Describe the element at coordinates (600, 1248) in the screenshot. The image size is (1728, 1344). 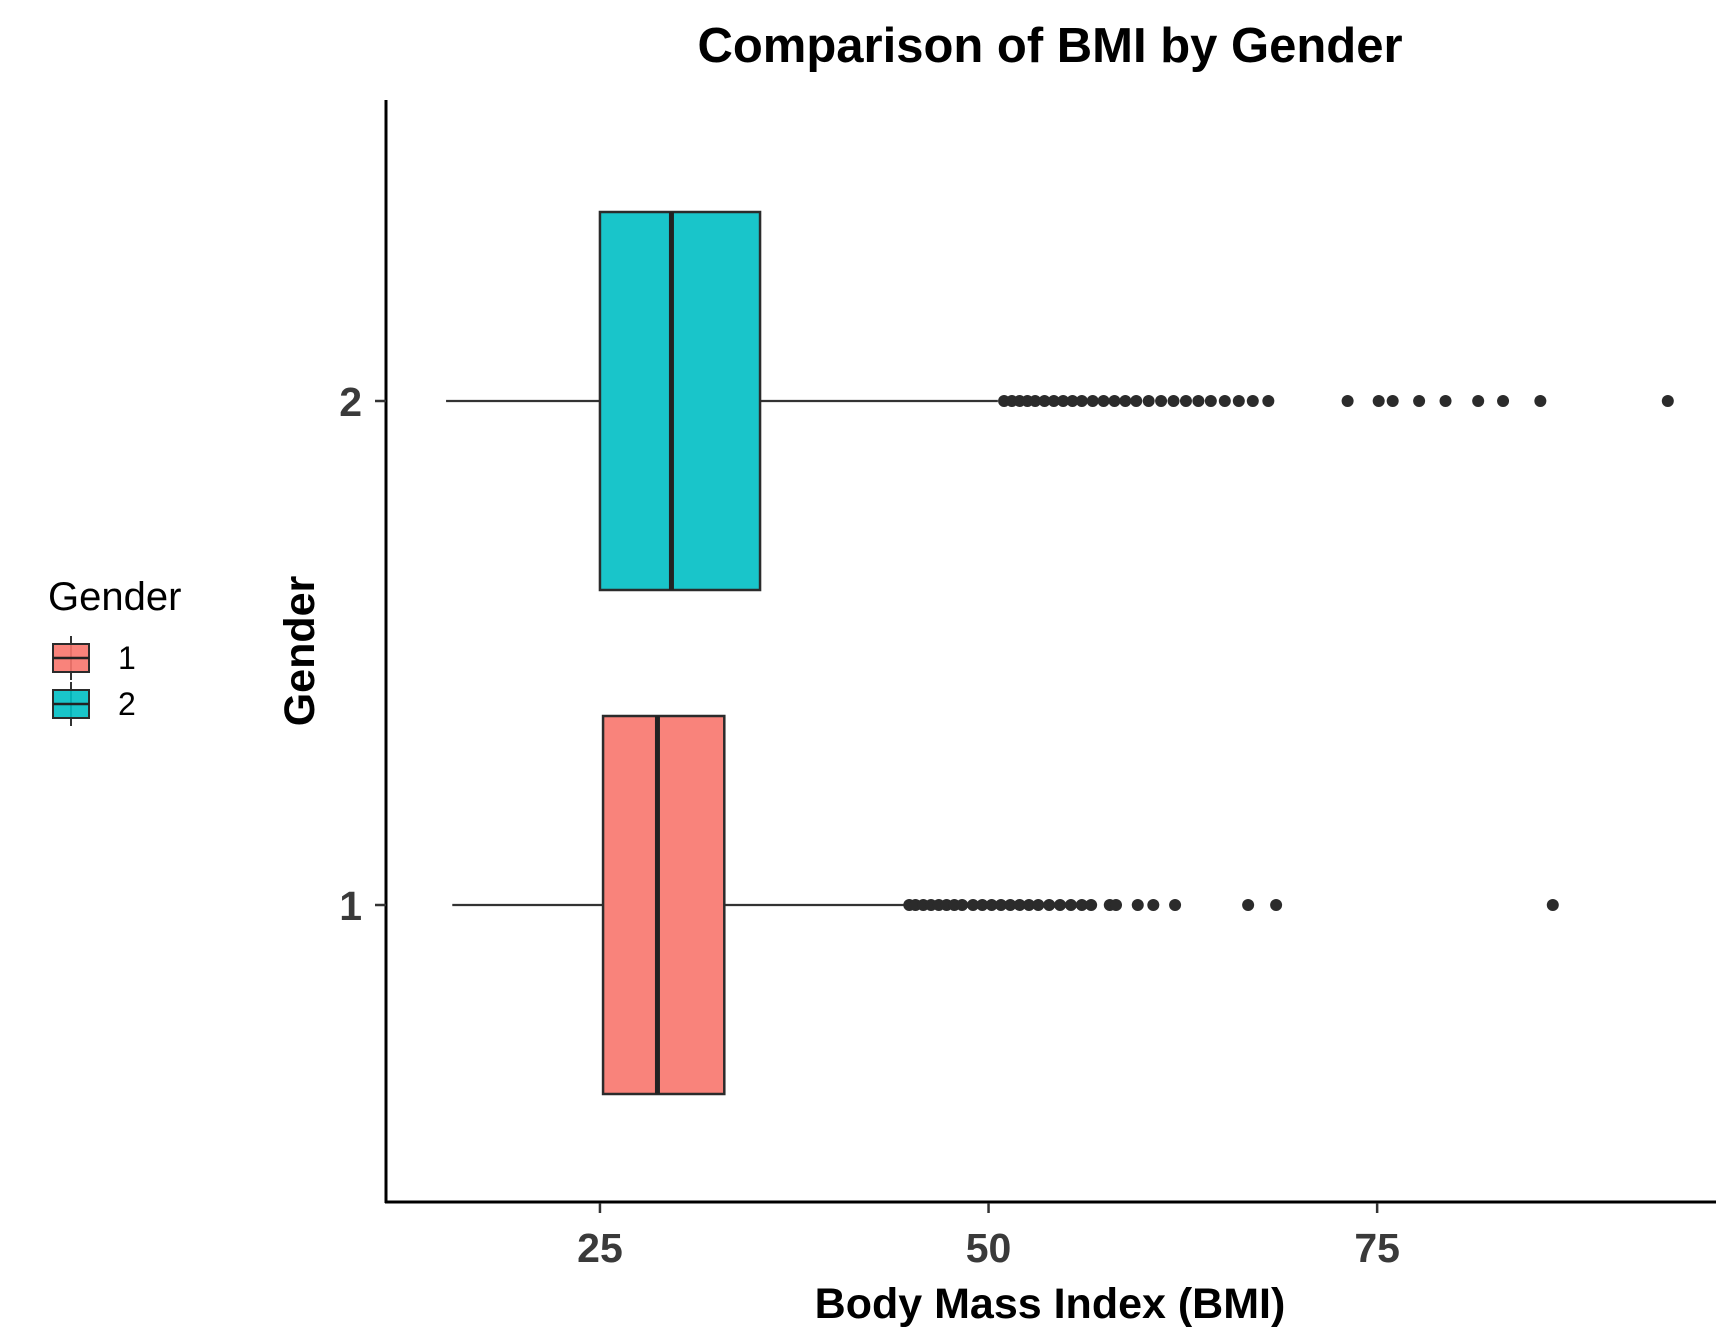
I see `x-tick-label: 25` at that location.